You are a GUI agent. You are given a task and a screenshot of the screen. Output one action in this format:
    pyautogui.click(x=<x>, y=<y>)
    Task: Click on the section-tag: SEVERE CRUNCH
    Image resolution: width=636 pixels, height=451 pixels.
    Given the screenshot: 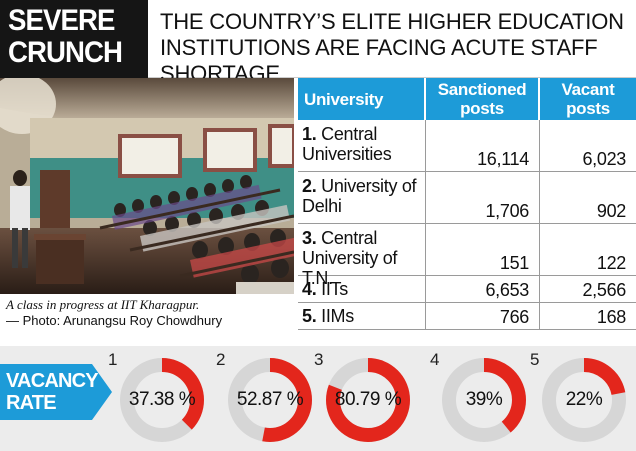 What is the action you would take?
    pyautogui.click(x=74, y=39)
    